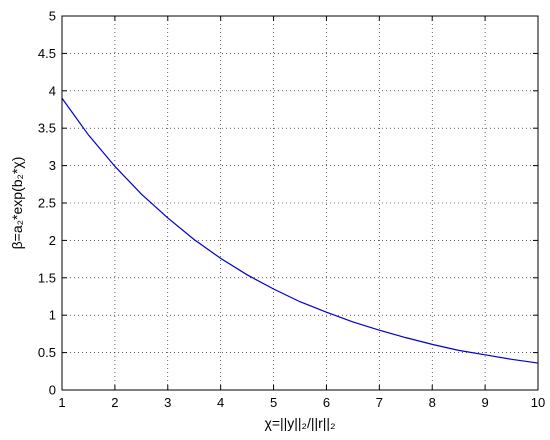 The image size is (550, 440). I want to click on y-tick-label: 3, so click(52, 165).